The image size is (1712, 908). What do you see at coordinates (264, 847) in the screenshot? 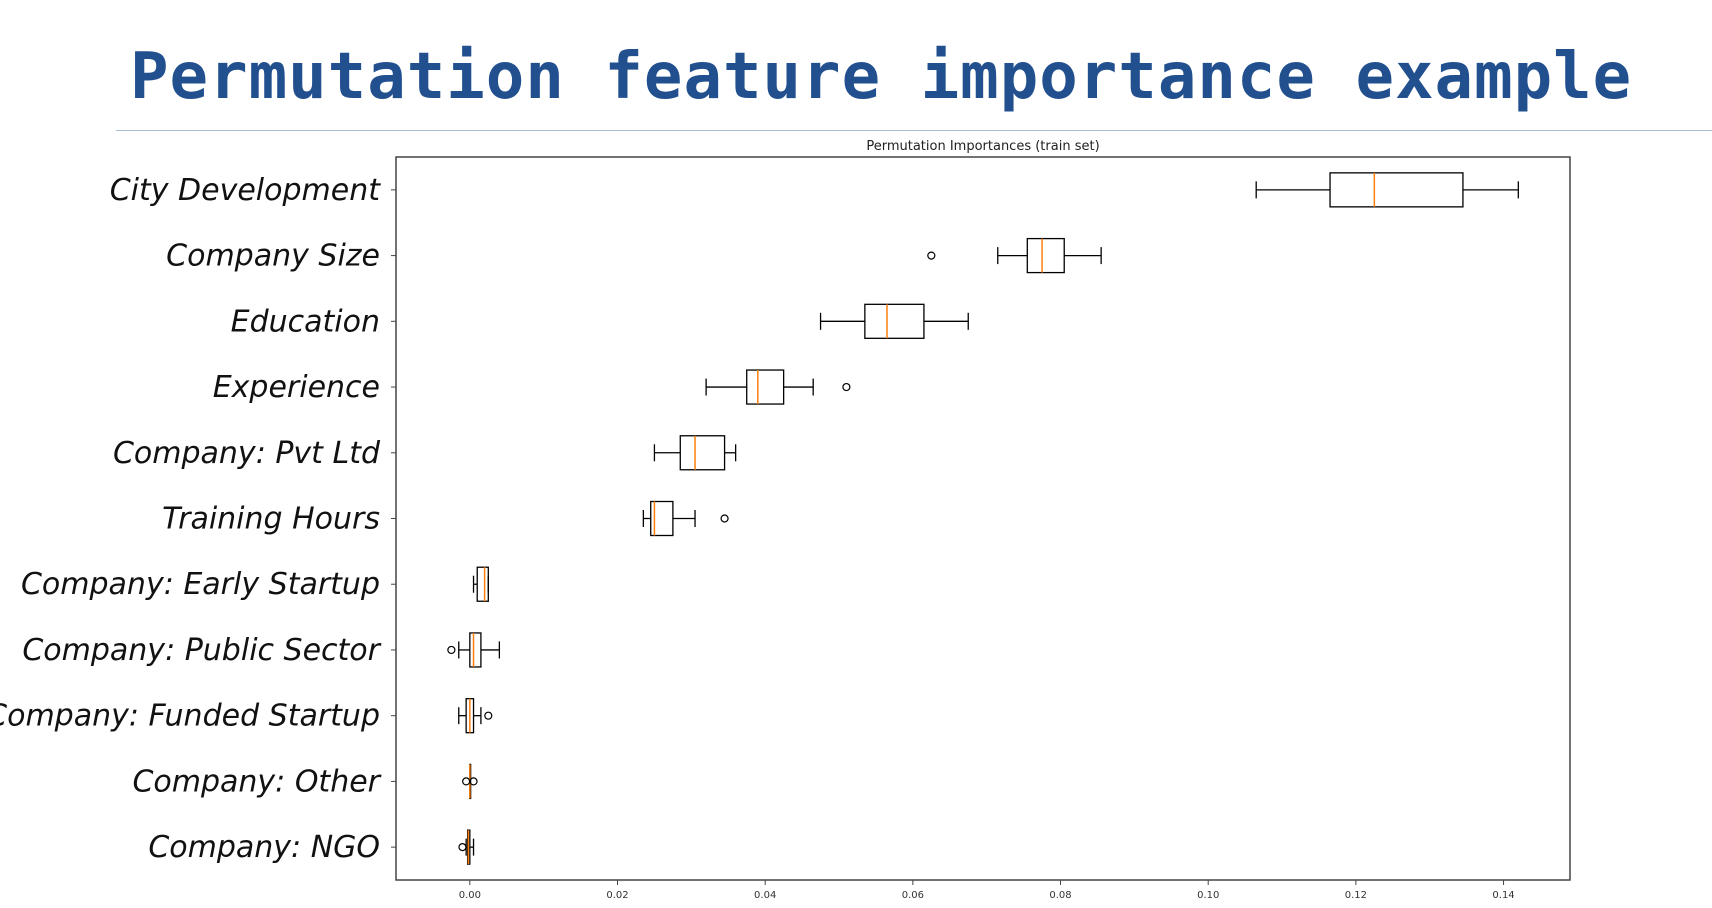
I see `y-tick-label: Company: NGO` at bounding box center [264, 847].